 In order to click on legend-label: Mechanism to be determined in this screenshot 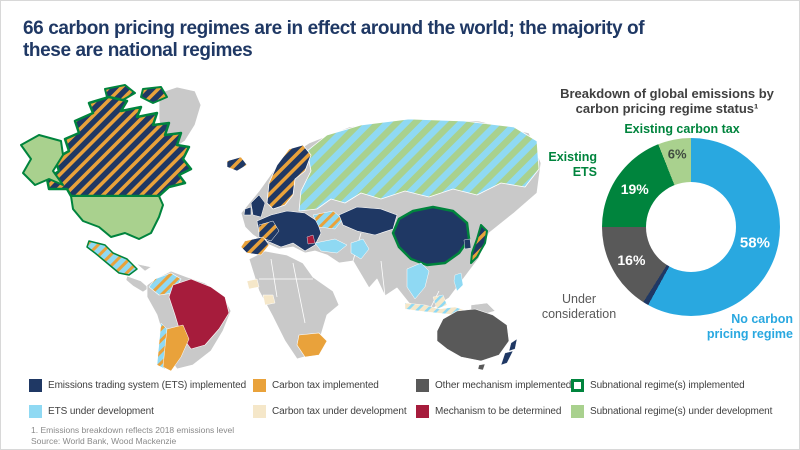, I will do `click(498, 411)`.